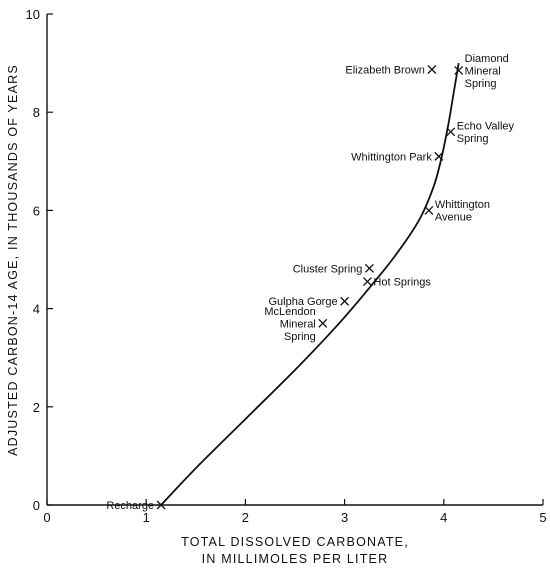  I want to click on data-point: Hot Springs, so click(396, 283).